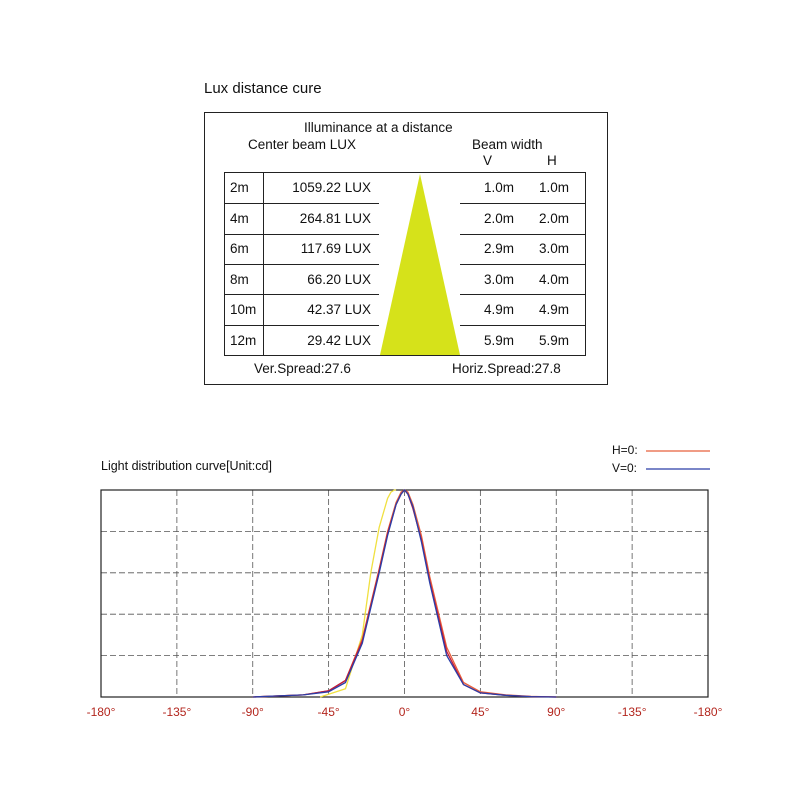  I want to click on legend-label-h: H=0:, so click(625, 450).